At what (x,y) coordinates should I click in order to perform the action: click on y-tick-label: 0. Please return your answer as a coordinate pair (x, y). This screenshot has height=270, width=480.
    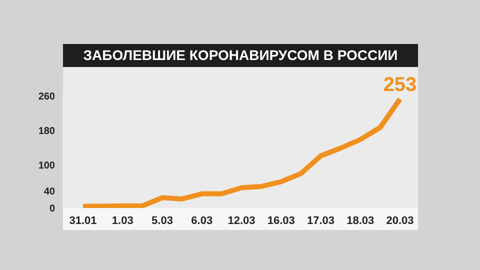
    Looking at the image, I should click on (52, 209).